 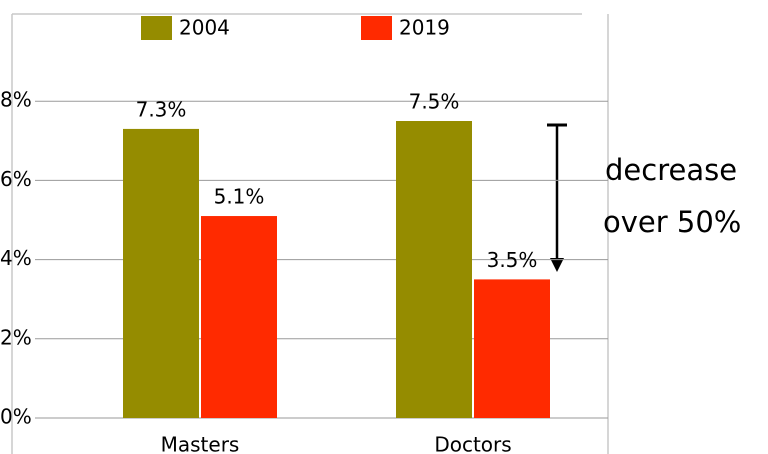 I want to click on x-tick-label: Masters, so click(x=200, y=443).